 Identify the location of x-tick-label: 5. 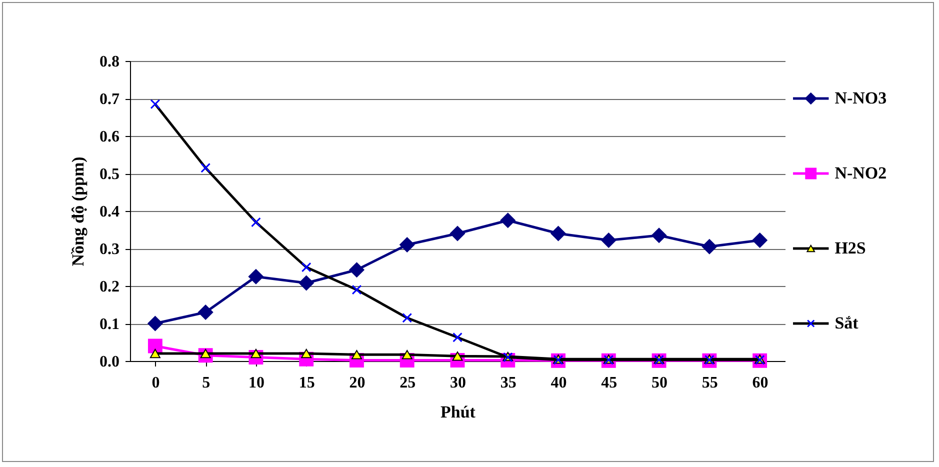
(206, 383).